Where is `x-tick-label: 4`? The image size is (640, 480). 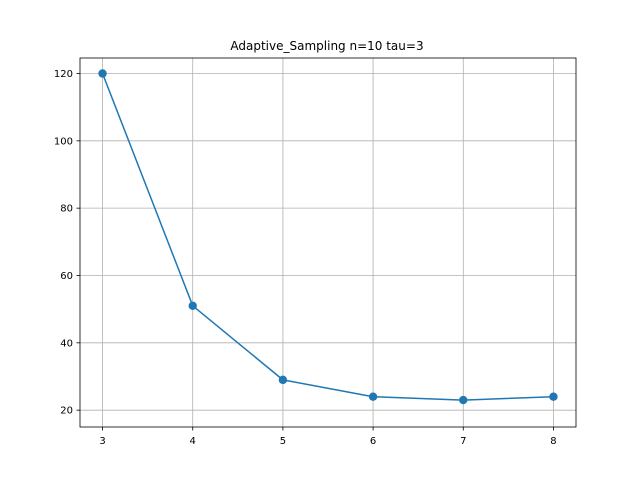
x-tick-label: 4 is located at coordinates (193, 441).